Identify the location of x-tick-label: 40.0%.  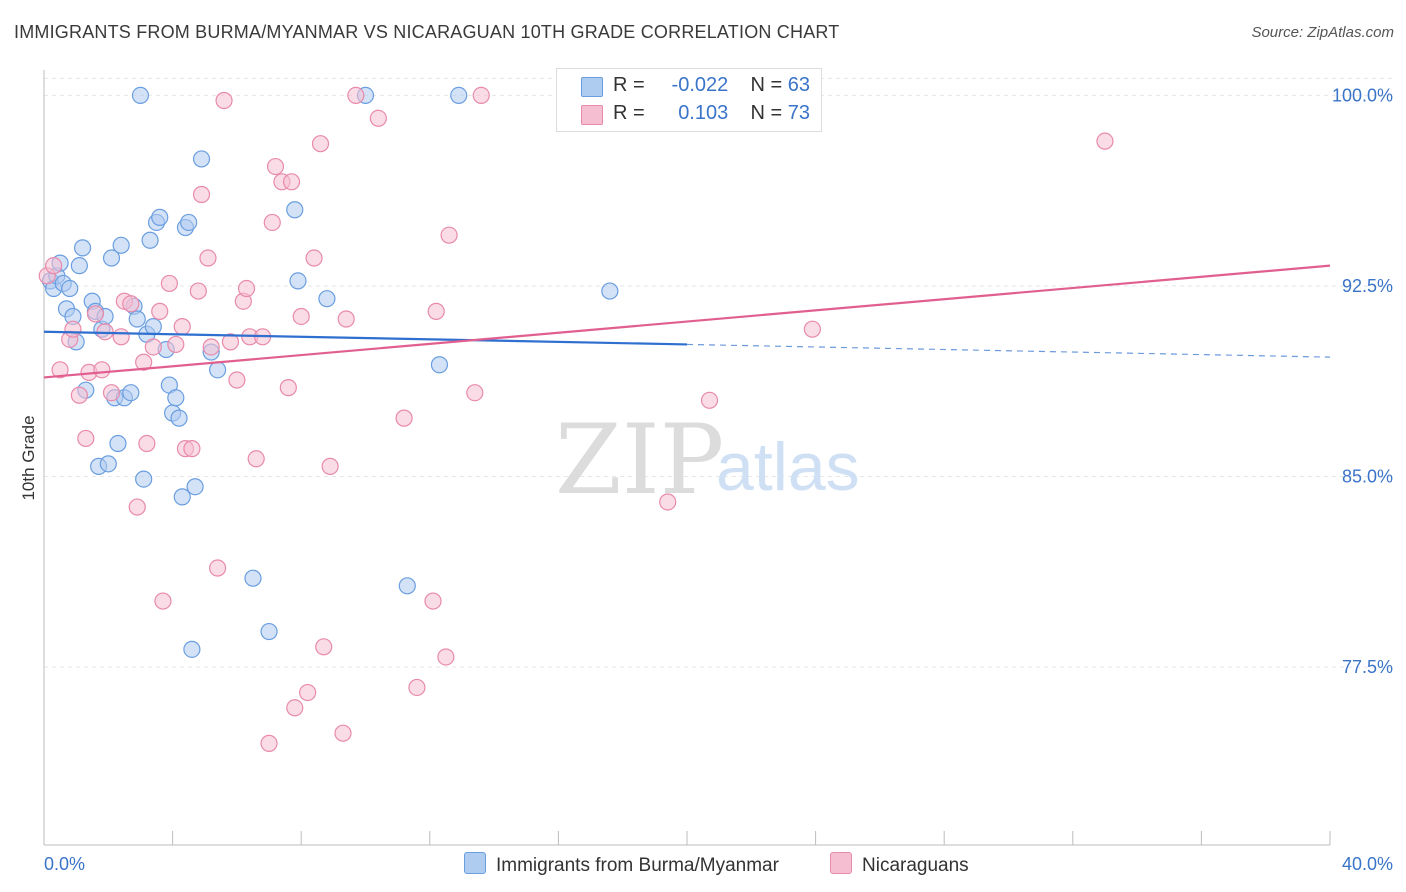
(1367, 864).